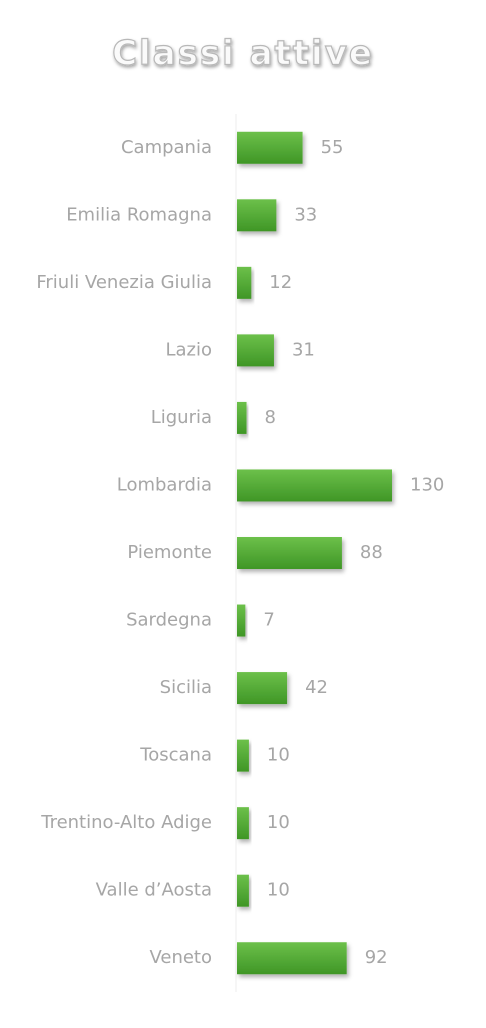  What do you see at coordinates (305, 214) in the screenshot?
I see `data-label: 33` at bounding box center [305, 214].